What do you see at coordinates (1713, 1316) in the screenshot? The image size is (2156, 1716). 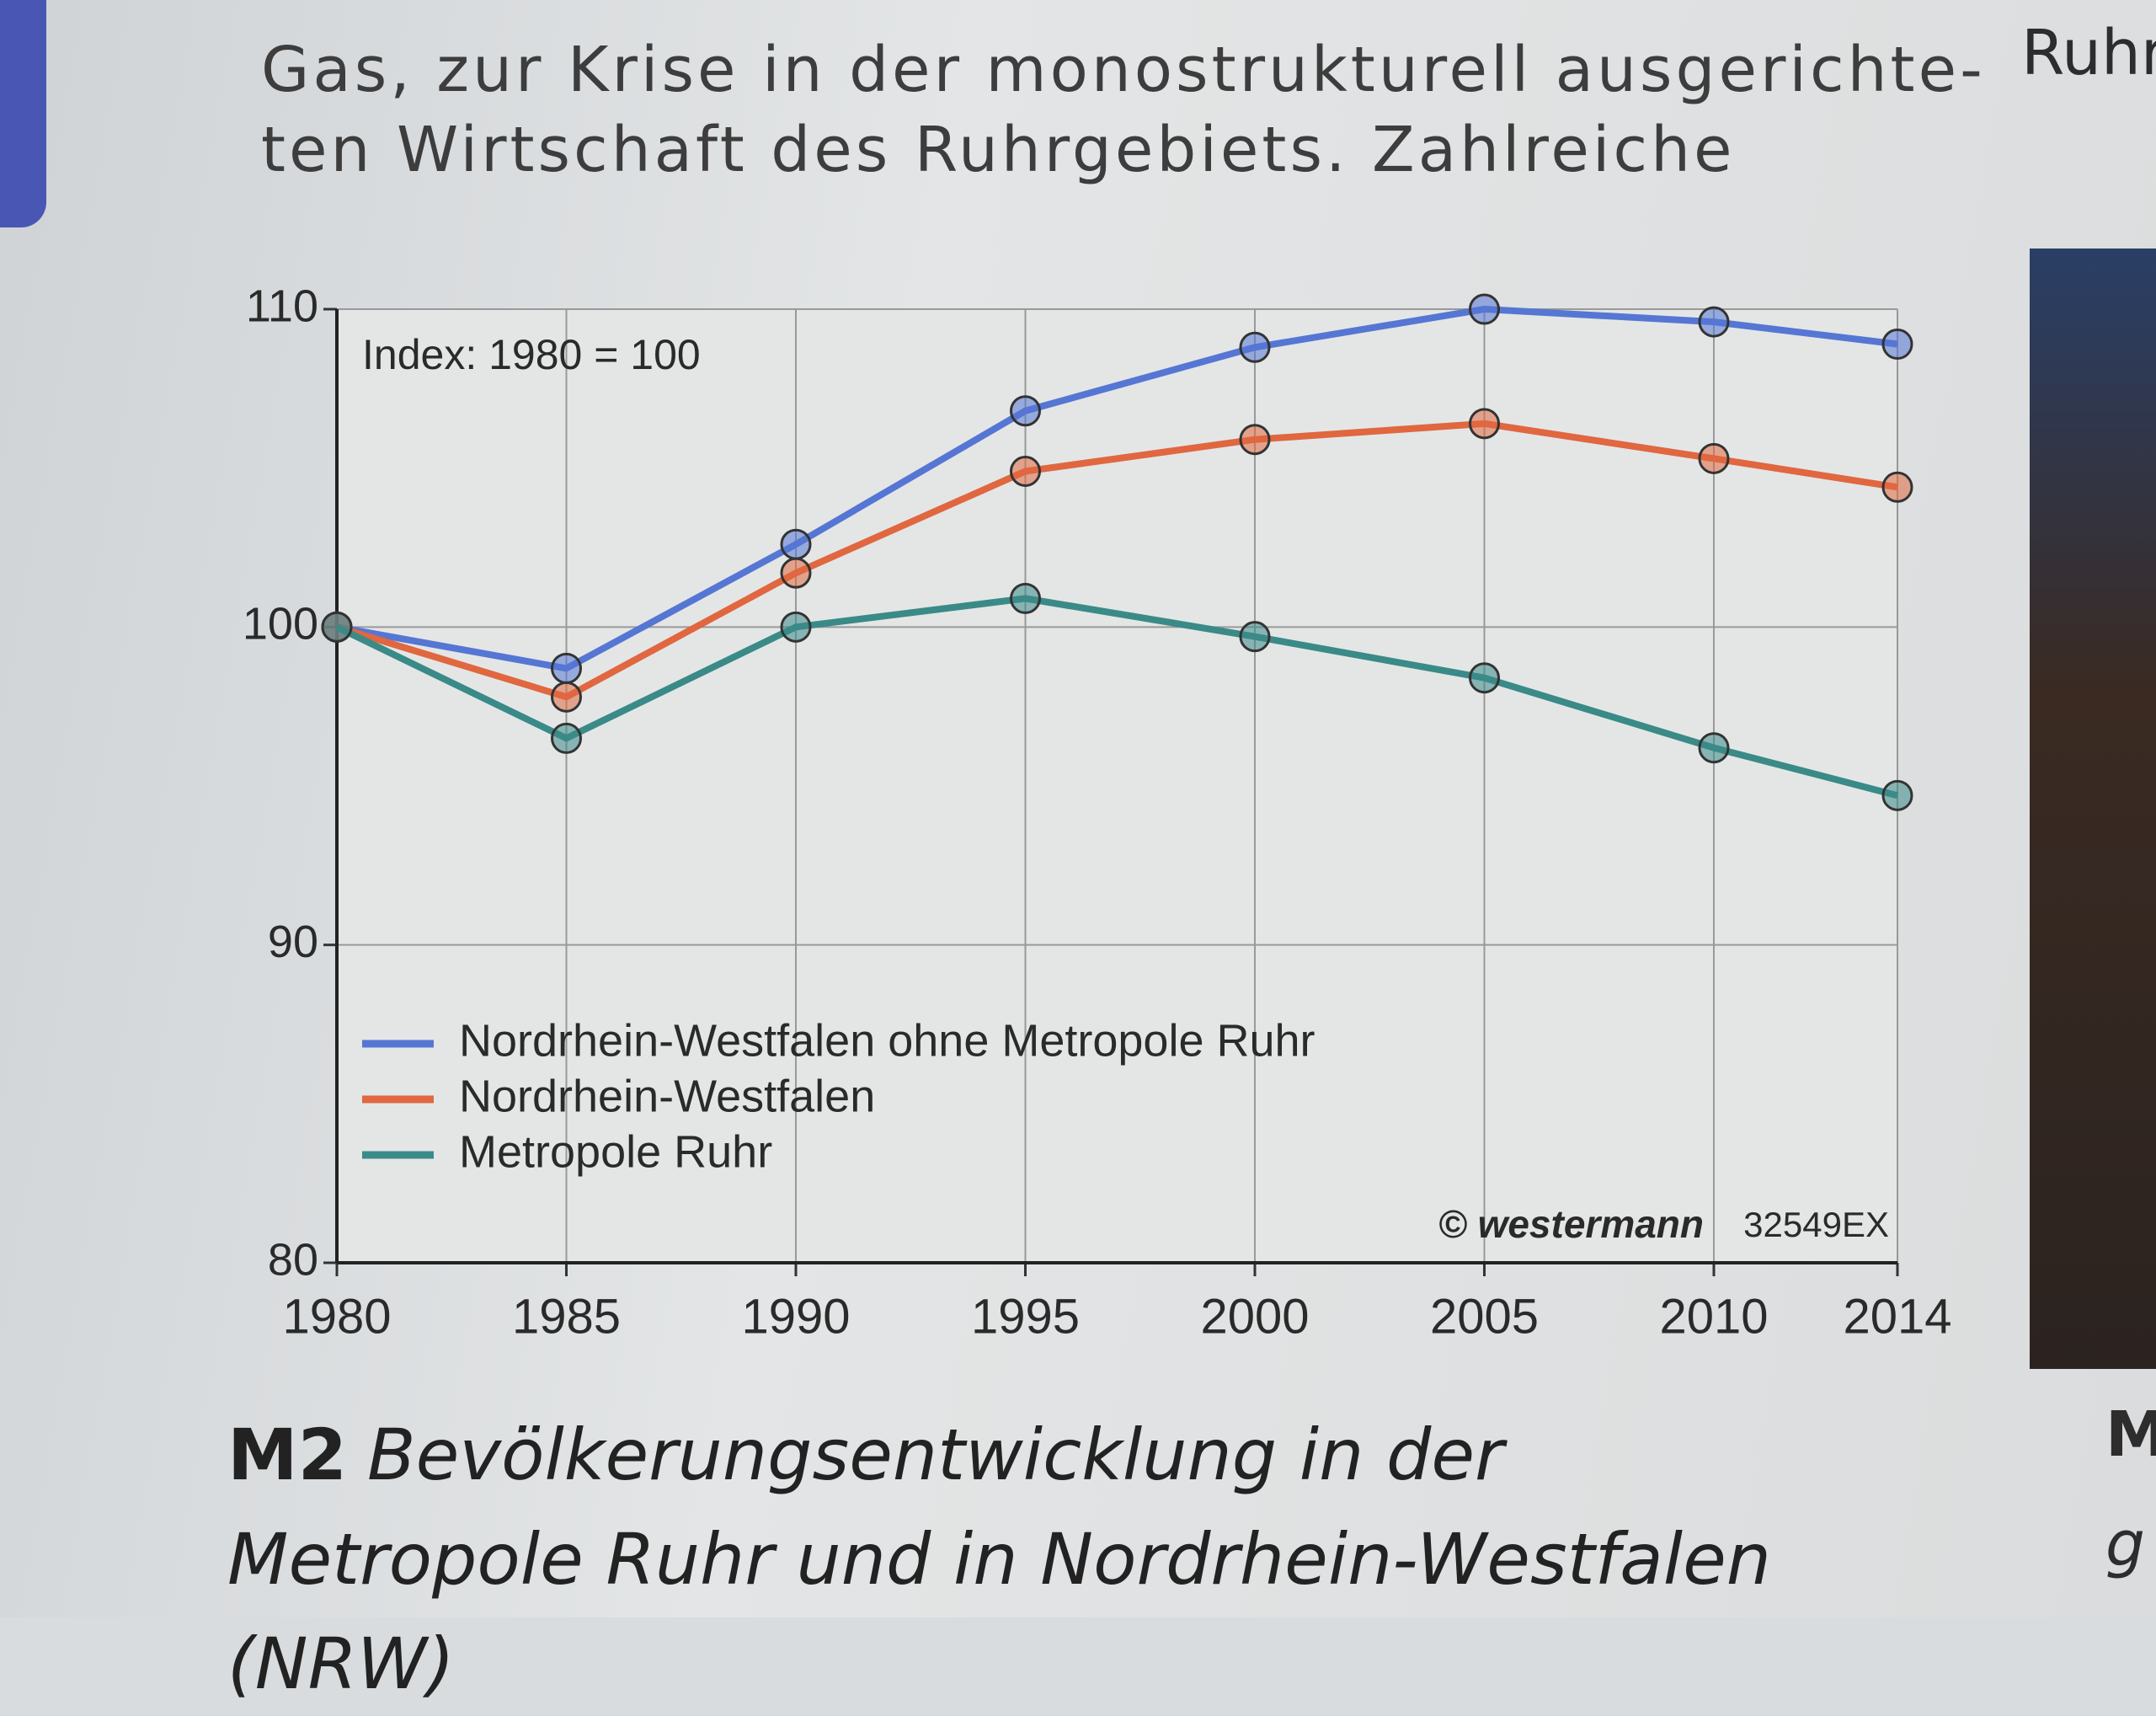 I see `x-tick-label: 2010` at bounding box center [1713, 1316].